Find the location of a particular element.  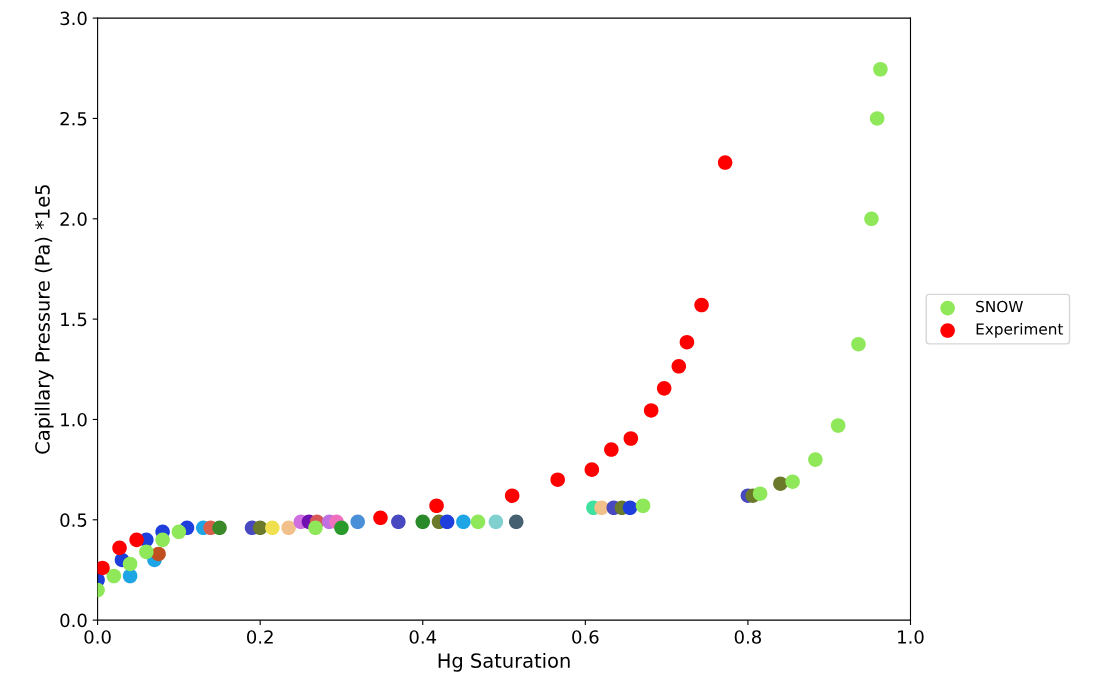

y-tick-label: 2.0 is located at coordinates (73, 219).